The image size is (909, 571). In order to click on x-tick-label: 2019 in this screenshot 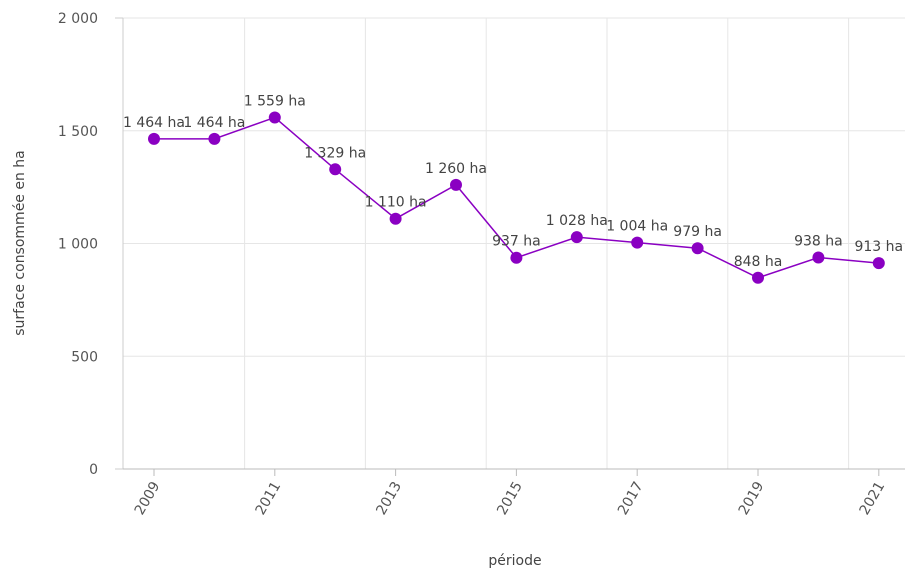, I will do `click(752, 498)`.